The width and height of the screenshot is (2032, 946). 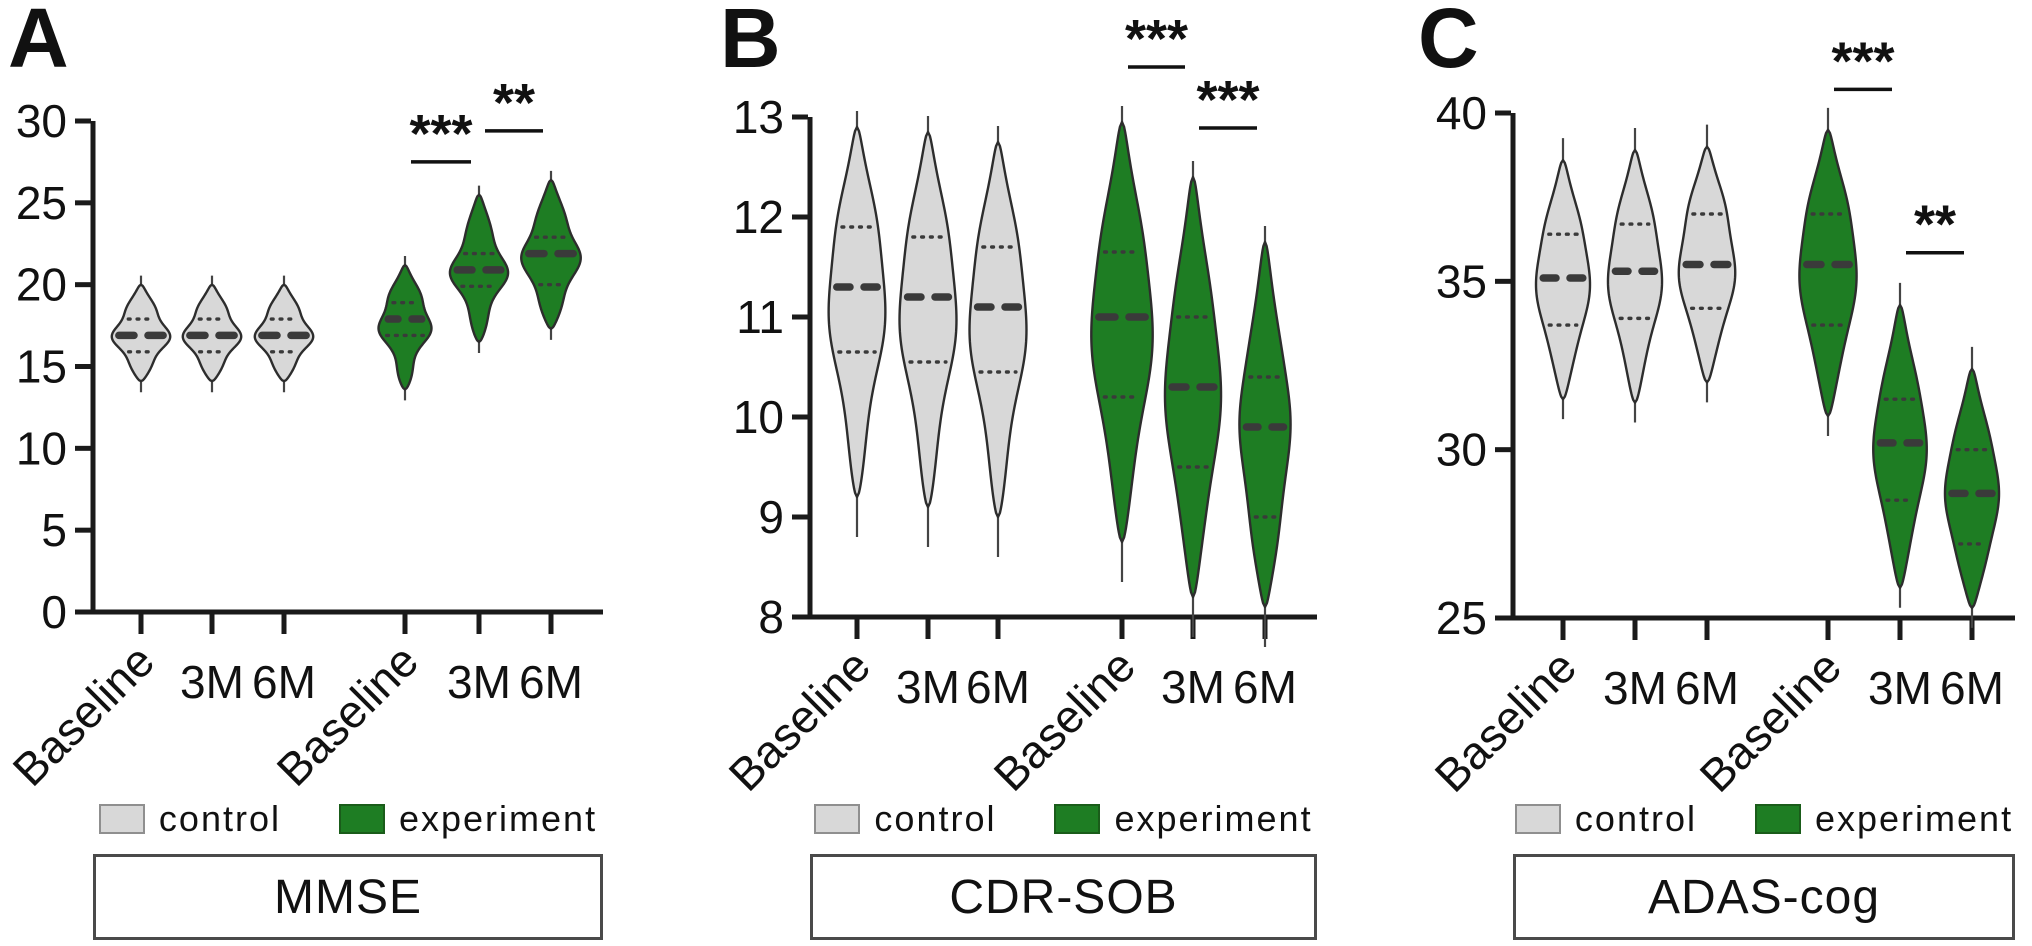 I want to click on panel-letter: A, so click(x=38, y=42).